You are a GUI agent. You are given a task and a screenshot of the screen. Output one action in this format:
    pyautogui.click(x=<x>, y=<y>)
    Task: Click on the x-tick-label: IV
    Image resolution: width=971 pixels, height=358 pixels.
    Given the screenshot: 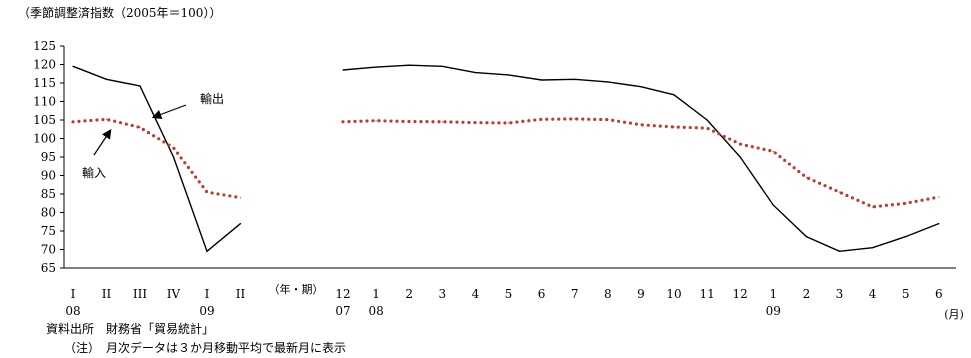 What is the action you would take?
    pyautogui.click(x=174, y=294)
    